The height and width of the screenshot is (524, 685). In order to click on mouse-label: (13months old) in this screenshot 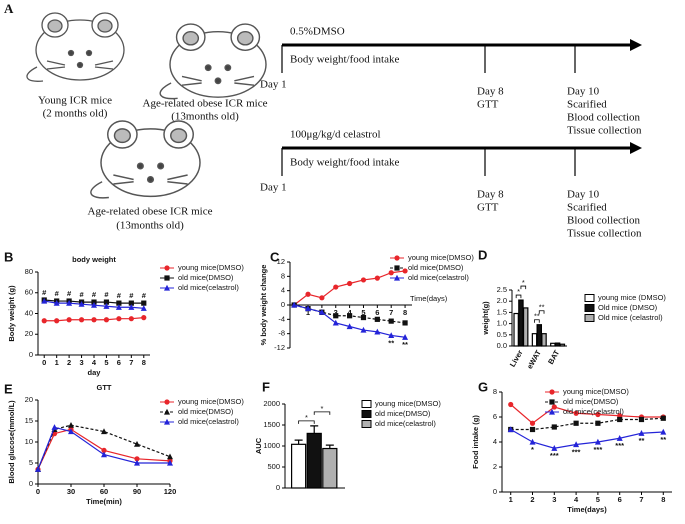, I will do `click(205, 117)`.